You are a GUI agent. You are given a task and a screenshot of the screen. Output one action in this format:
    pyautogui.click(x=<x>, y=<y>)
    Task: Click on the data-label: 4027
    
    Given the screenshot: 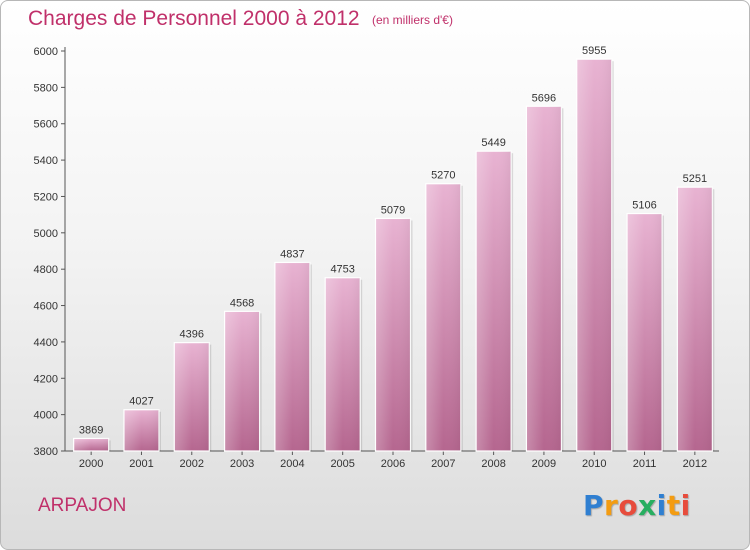 What is the action you would take?
    pyautogui.click(x=141, y=402)
    